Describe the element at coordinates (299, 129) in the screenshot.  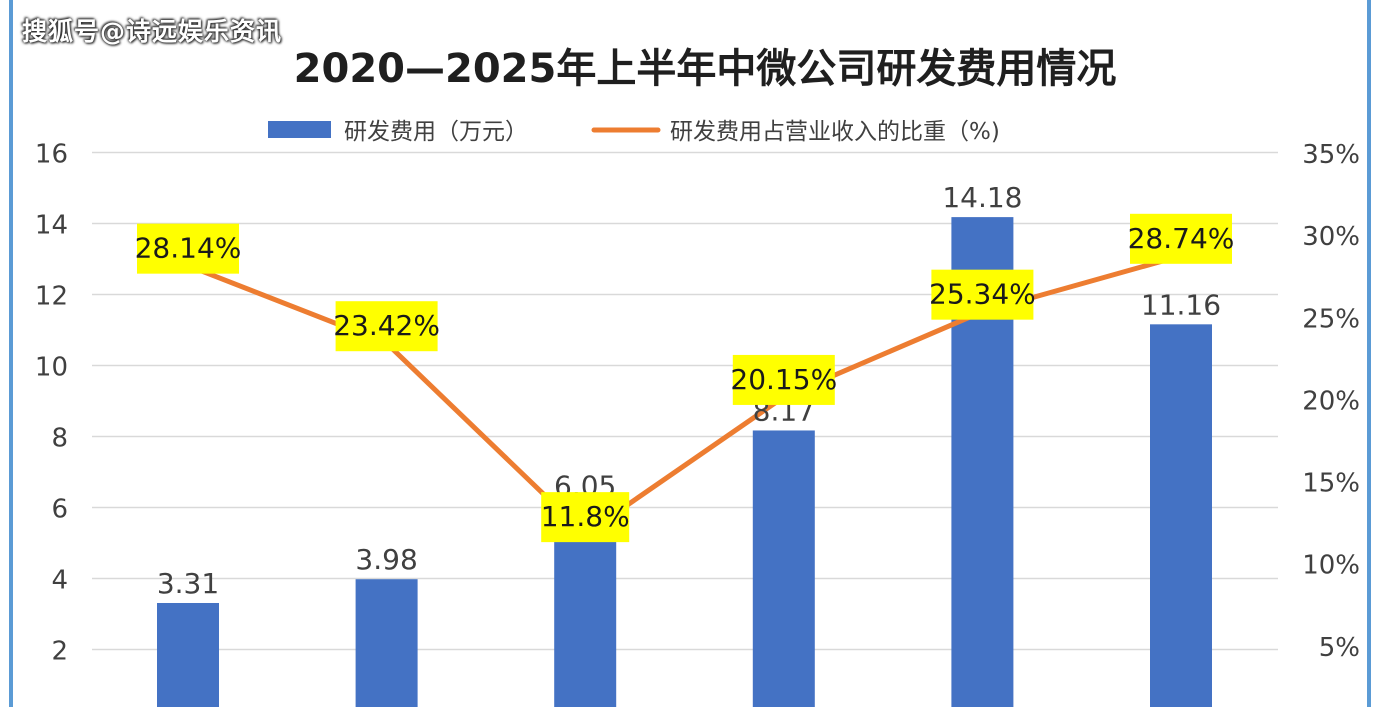
I see `legend-bar-swatch` at that location.